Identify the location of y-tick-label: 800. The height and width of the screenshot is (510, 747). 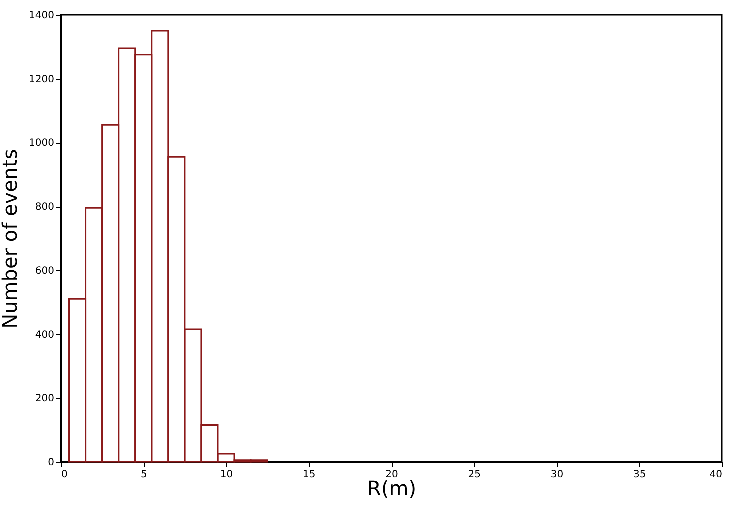
(44, 208).